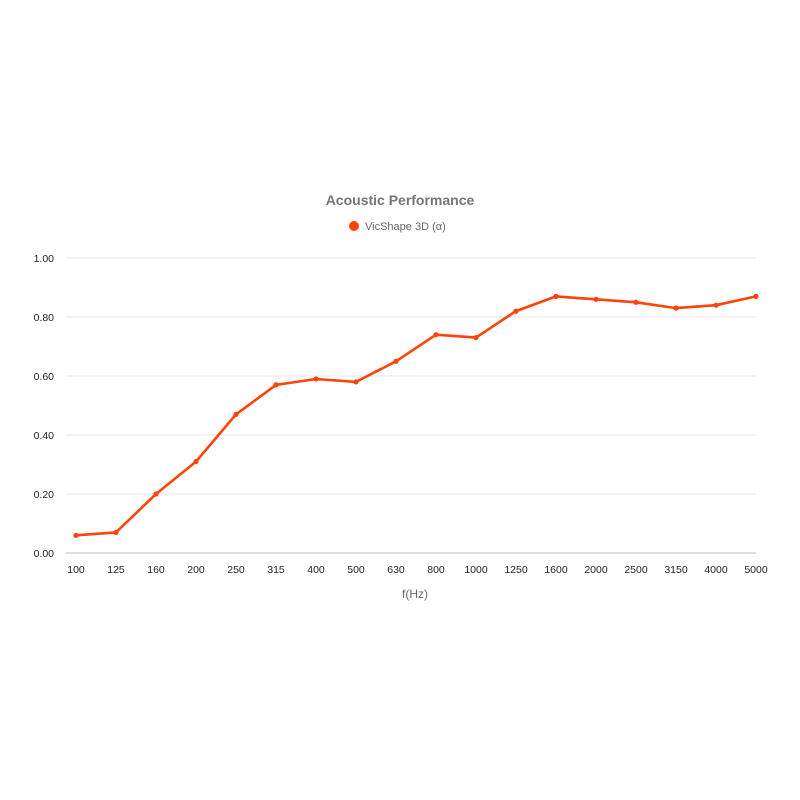  What do you see at coordinates (44, 259) in the screenshot?
I see `y-tick-label: 1.00` at bounding box center [44, 259].